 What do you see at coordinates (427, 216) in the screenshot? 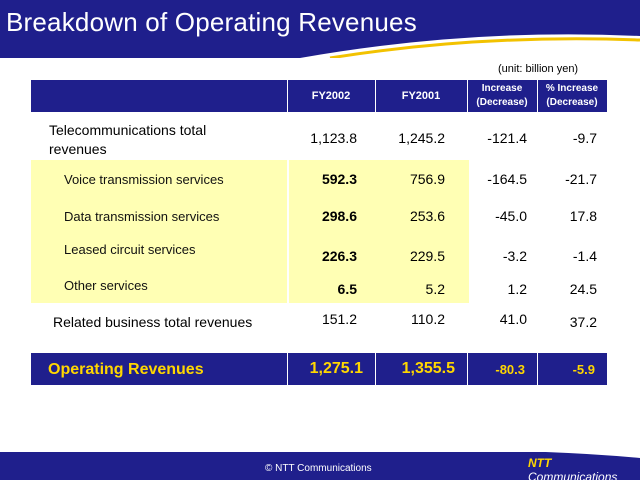
I see `row-data-fy2001: 253.6` at bounding box center [427, 216].